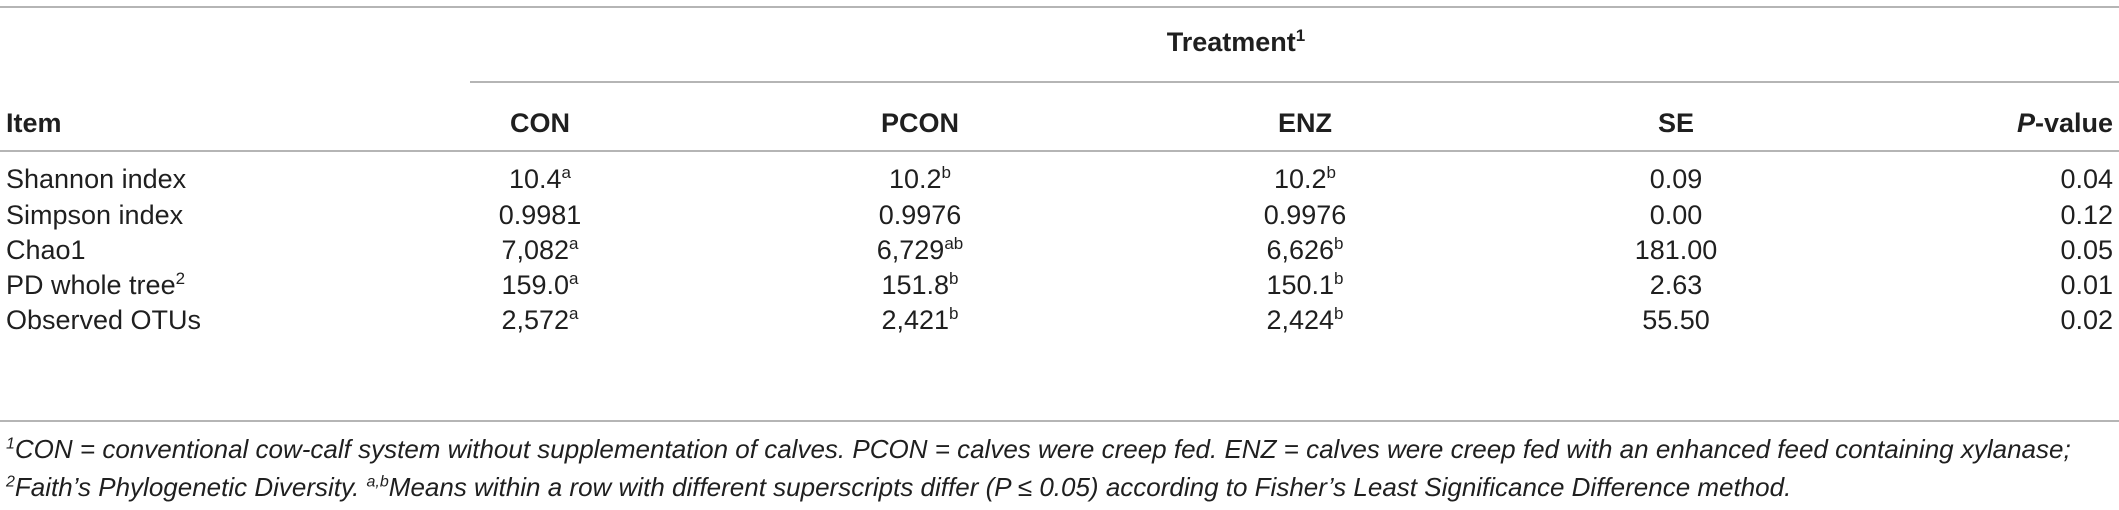 Image resolution: width=2119 pixels, height=510 pixels. What do you see at coordinates (1305, 215) in the screenshot?
I see `cell-enz: 0.9976` at bounding box center [1305, 215].